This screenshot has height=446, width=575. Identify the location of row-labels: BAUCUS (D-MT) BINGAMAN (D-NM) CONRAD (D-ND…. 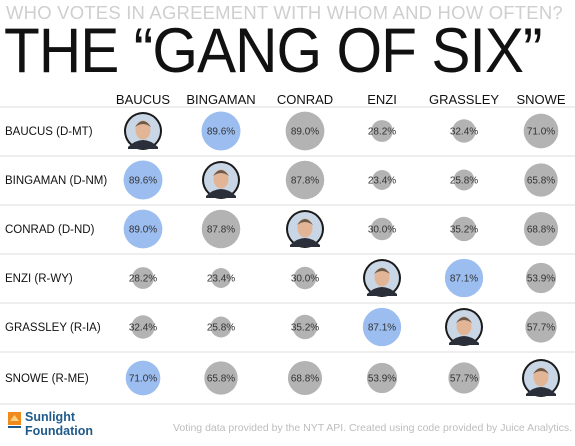
(56, 255).